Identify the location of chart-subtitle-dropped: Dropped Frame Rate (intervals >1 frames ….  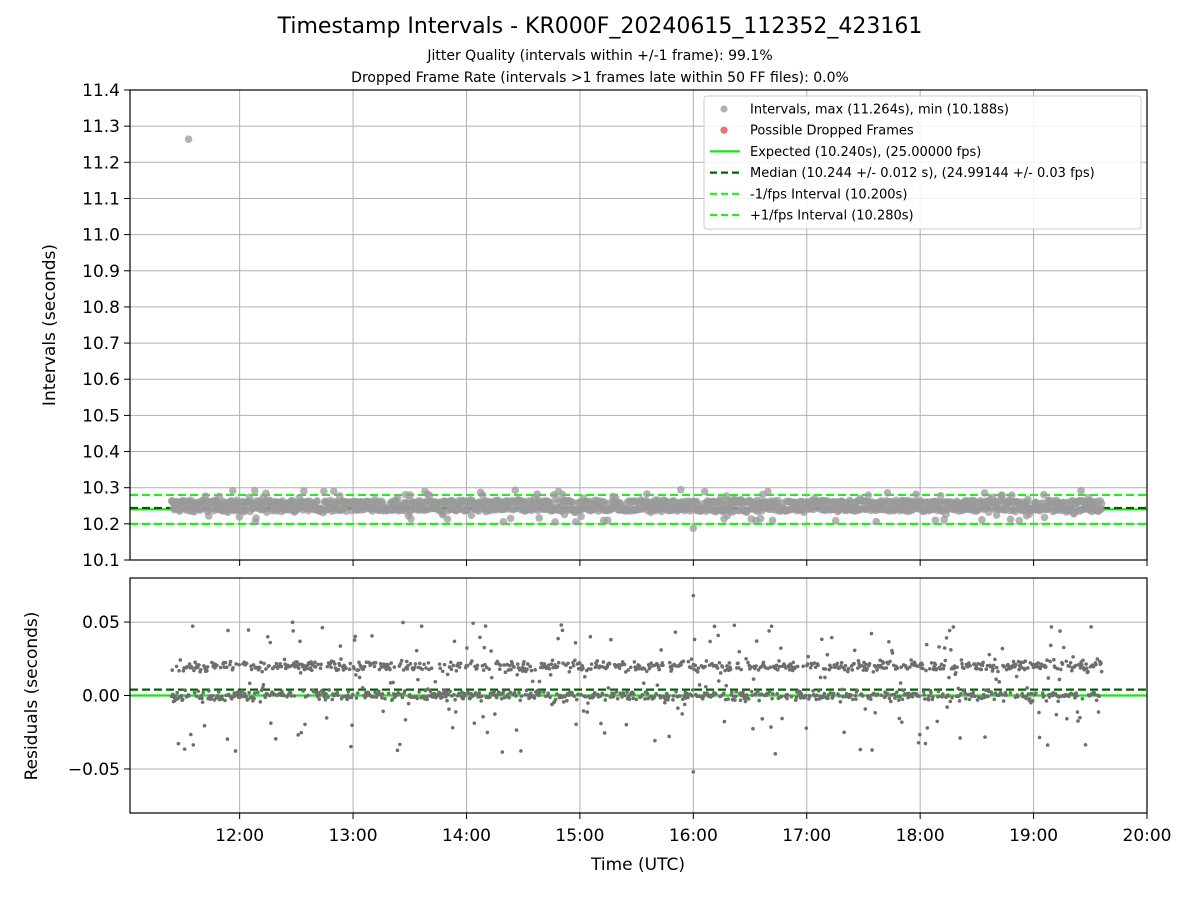
(600, 78).